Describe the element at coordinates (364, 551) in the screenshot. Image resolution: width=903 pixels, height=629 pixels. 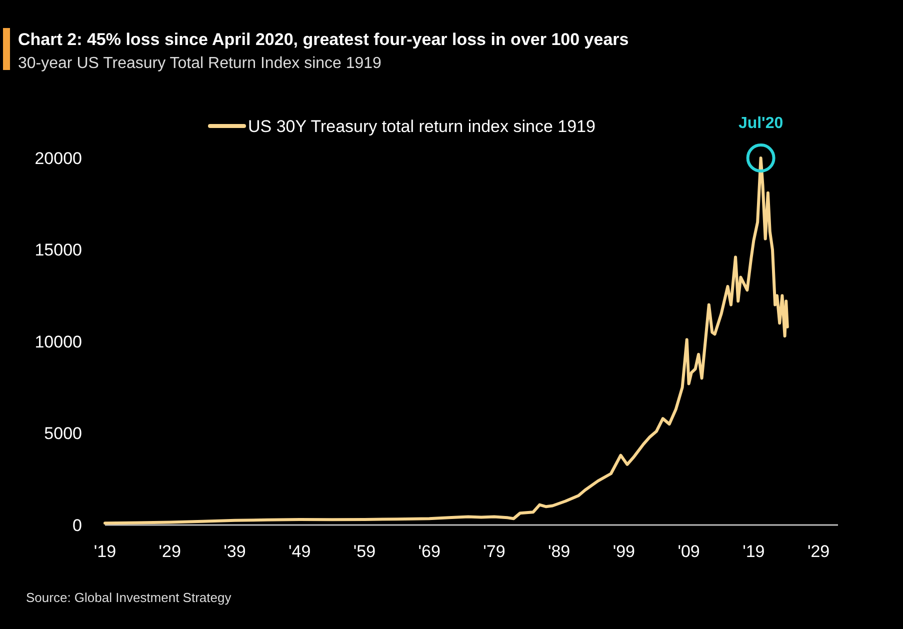
I see `x-tick-label: '59` at that location.